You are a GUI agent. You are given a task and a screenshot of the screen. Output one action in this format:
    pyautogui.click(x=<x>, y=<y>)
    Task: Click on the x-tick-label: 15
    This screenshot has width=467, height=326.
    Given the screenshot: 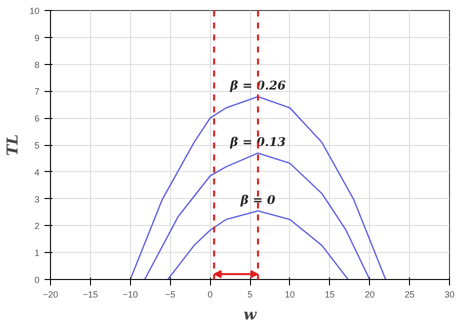 What is the action you would take?
    pyautogui.click(x=329, y=295)
    